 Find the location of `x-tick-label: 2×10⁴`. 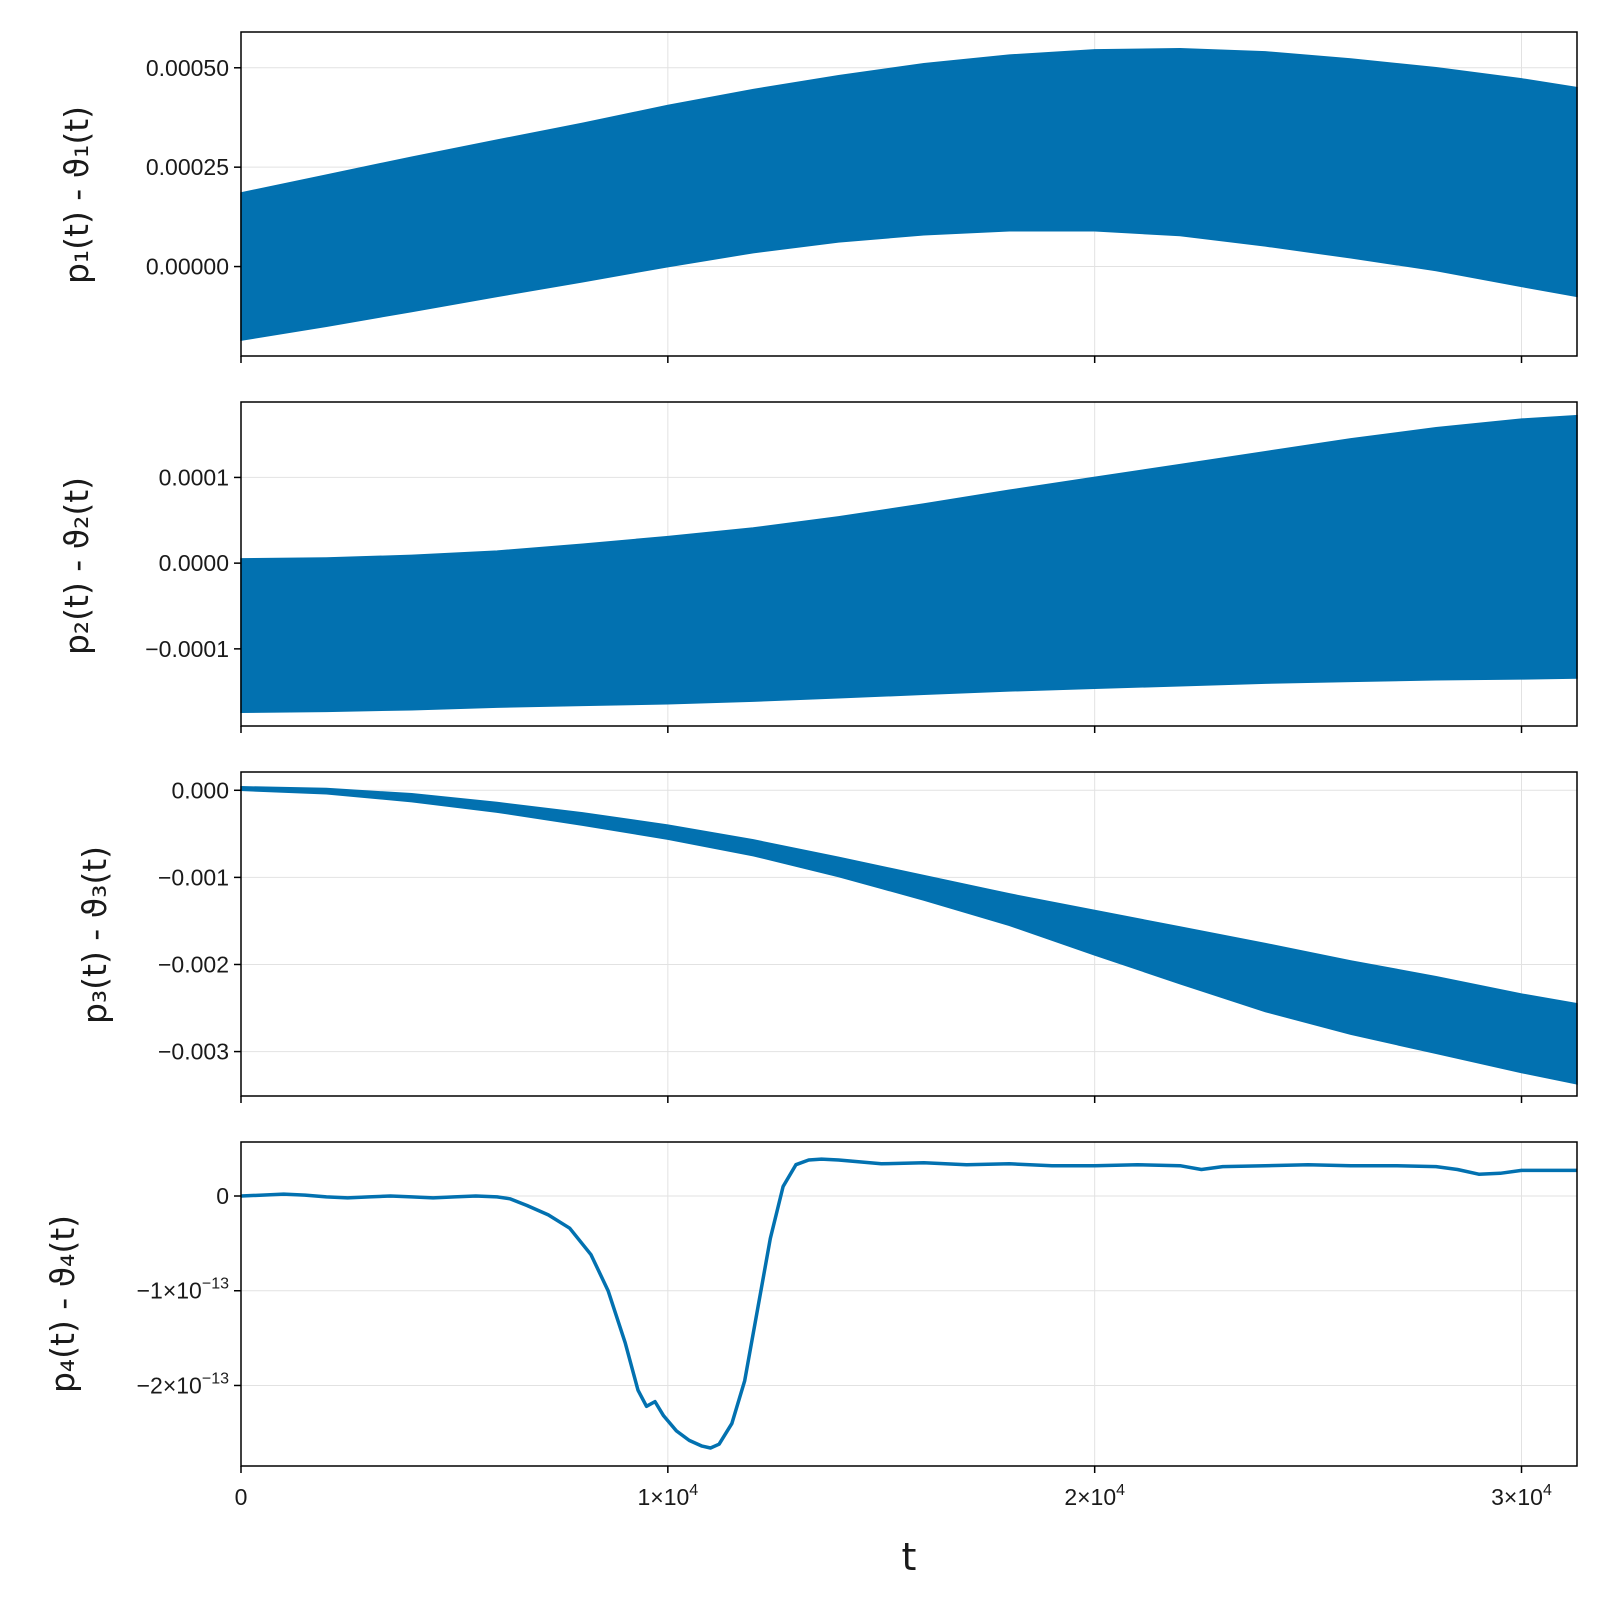

x-tick-label: 2×10⁴ is located at coordinates (1094, 1496).